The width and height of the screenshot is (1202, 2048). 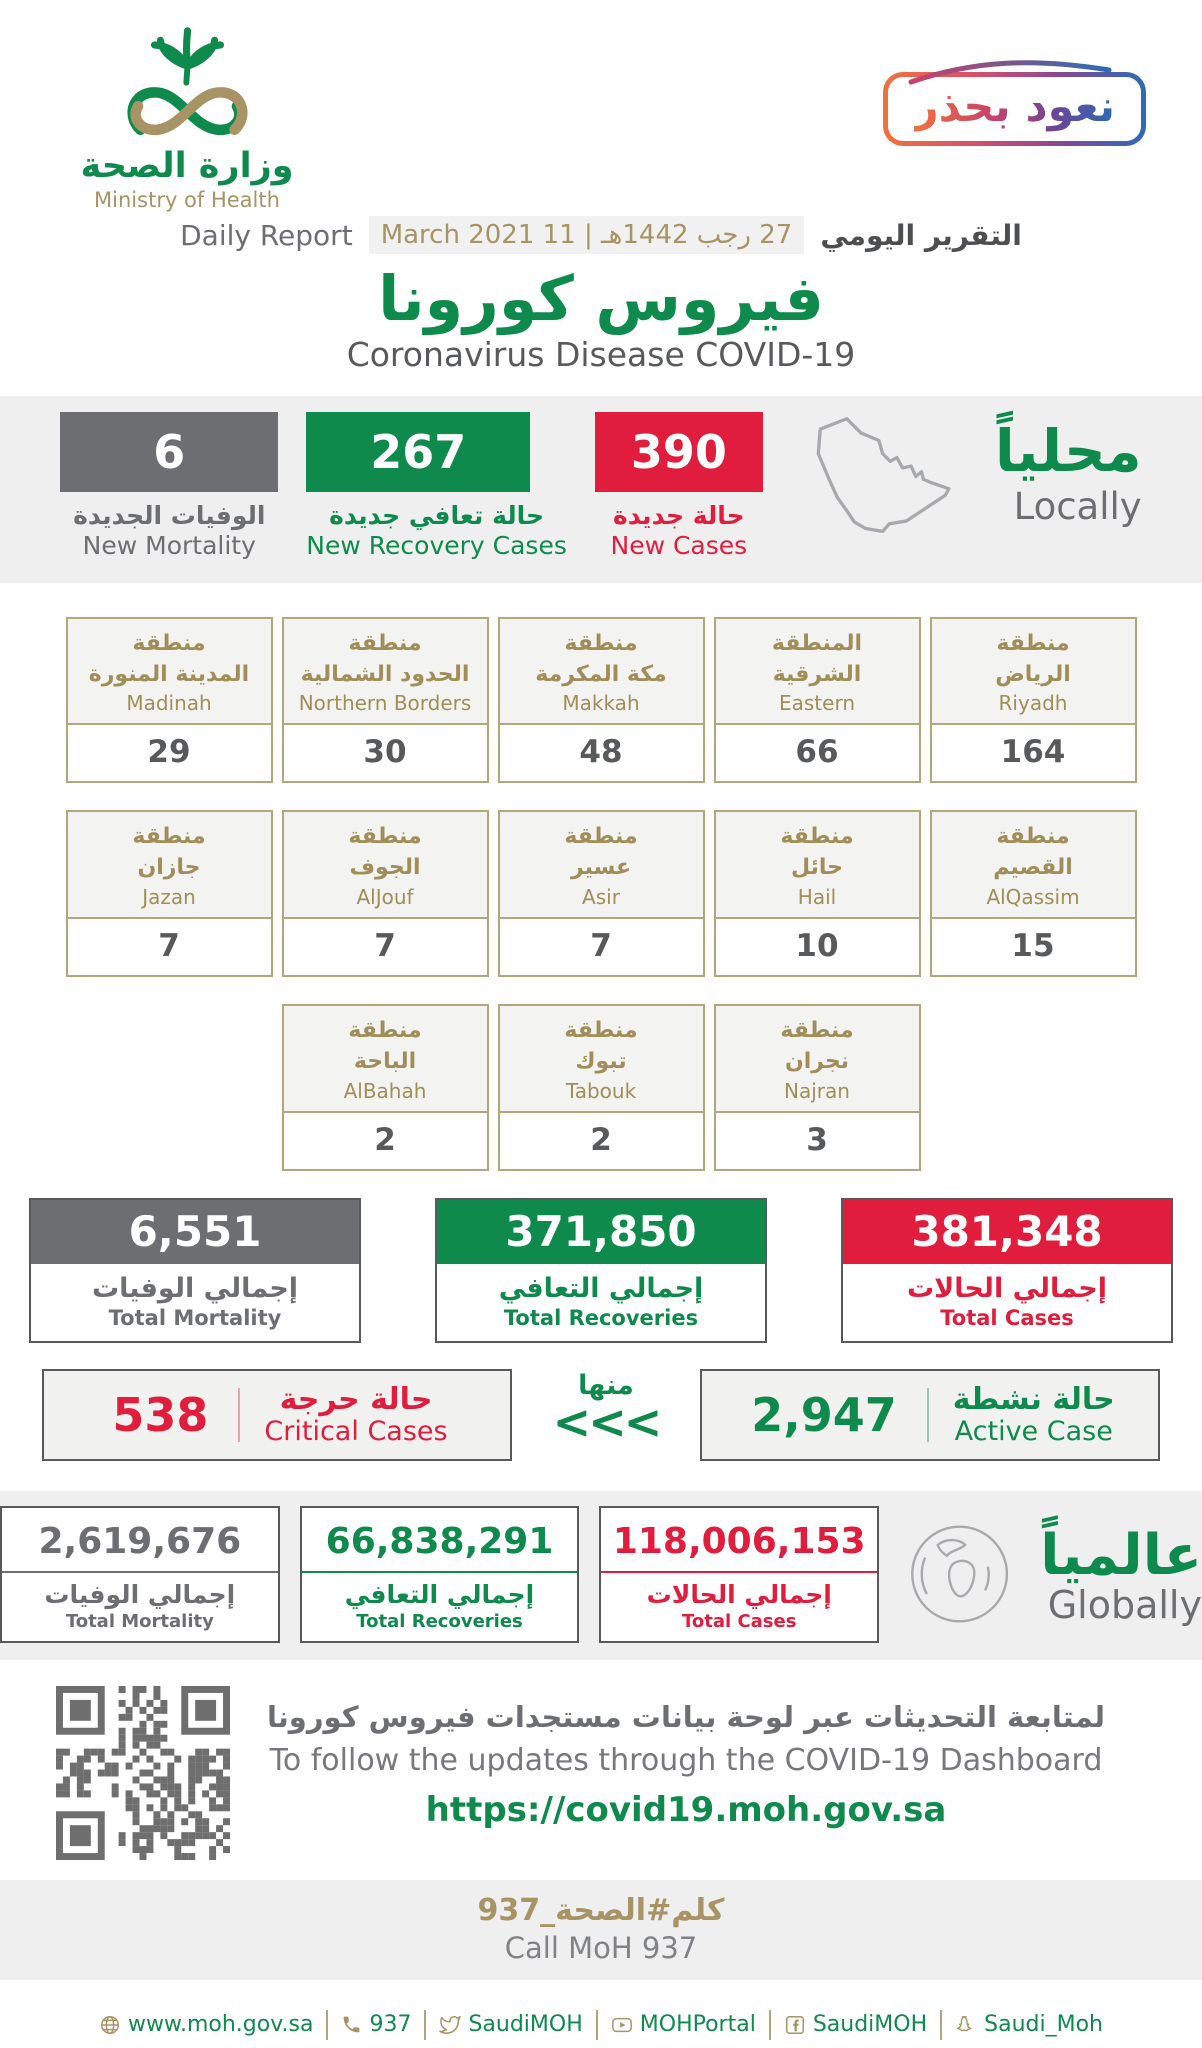 I want to click on region-card-madinah: منطقة المدينة المنورة Madinah 29, so click(x=169, y=700).